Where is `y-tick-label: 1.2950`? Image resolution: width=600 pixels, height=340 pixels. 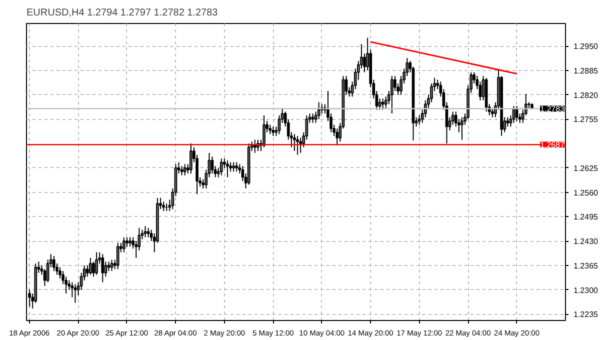
y-tick-label: 1.2950 is located at coordinates (586, 46).